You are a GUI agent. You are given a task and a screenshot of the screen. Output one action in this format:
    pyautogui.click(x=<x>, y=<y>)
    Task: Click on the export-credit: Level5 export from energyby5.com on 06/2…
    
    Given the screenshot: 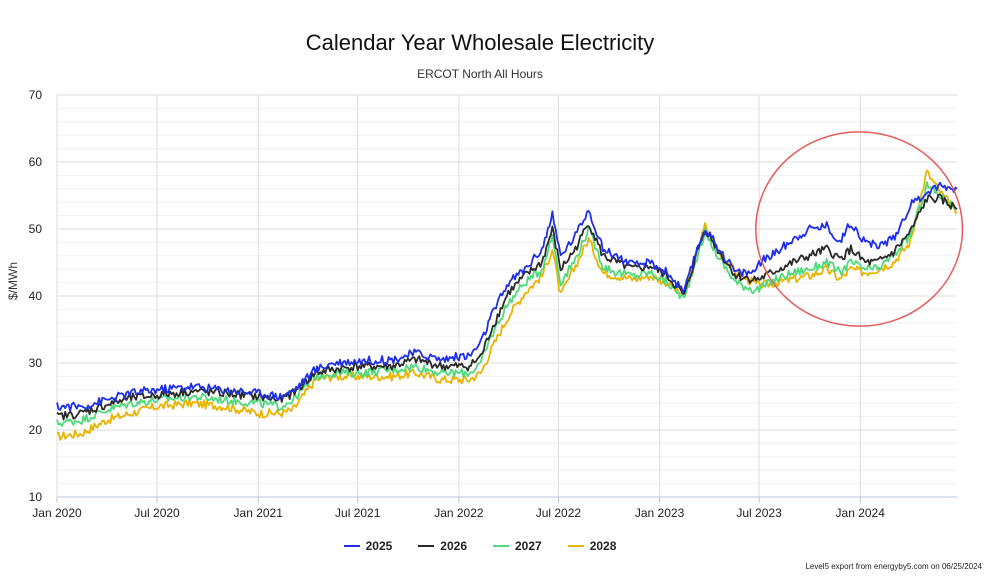 What is the action you would take?
    pyautogui.click(x=893, y=566)
    